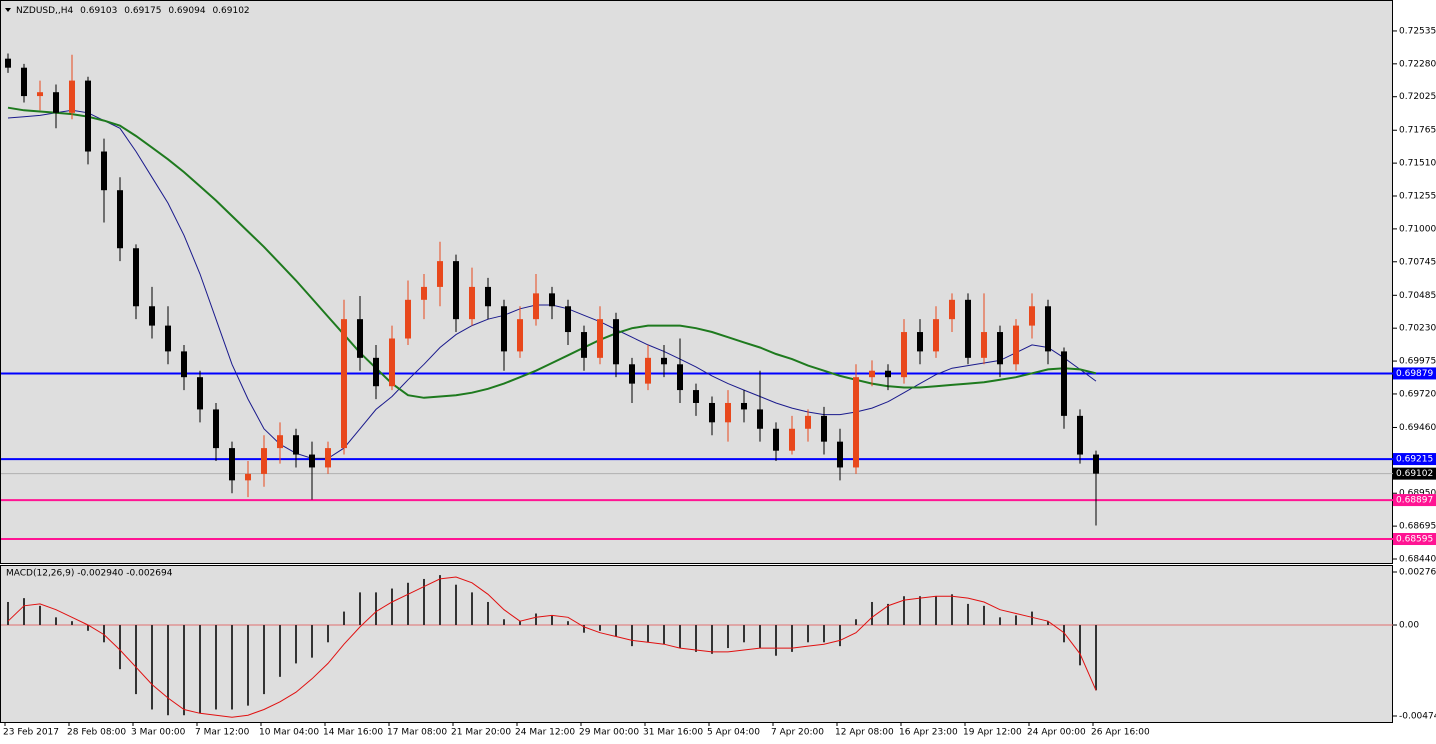  I want to click on level-label-box, so click(1414, 373).